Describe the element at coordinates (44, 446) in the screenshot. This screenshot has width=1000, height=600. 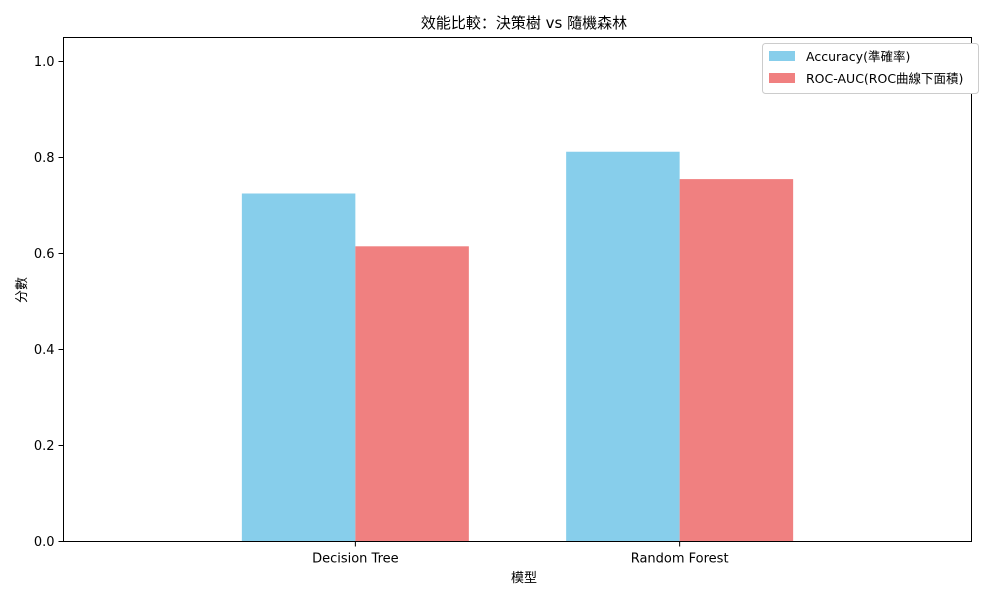
I see `y-tick-label: 0.2` at that location.